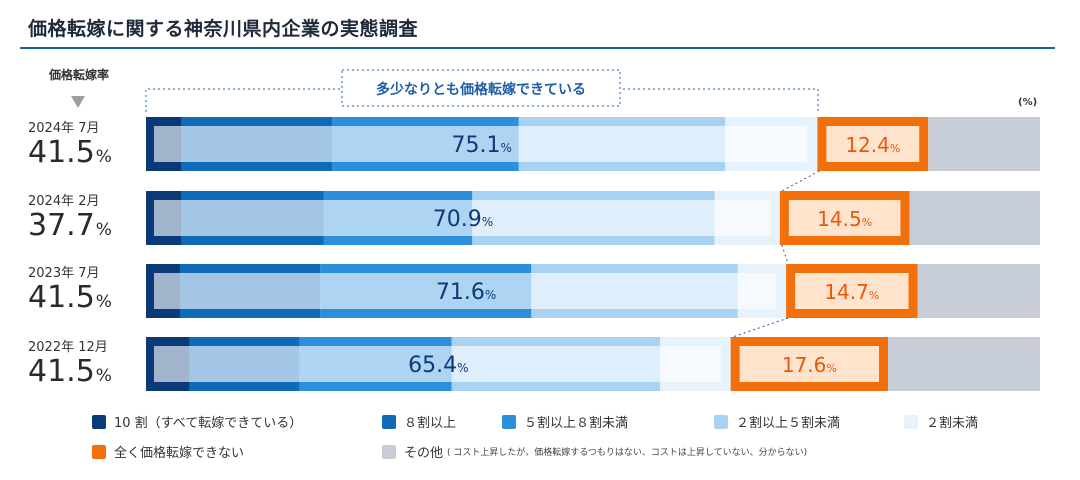  I want to click on row-date: 2024年 2月, so click(64, 201).